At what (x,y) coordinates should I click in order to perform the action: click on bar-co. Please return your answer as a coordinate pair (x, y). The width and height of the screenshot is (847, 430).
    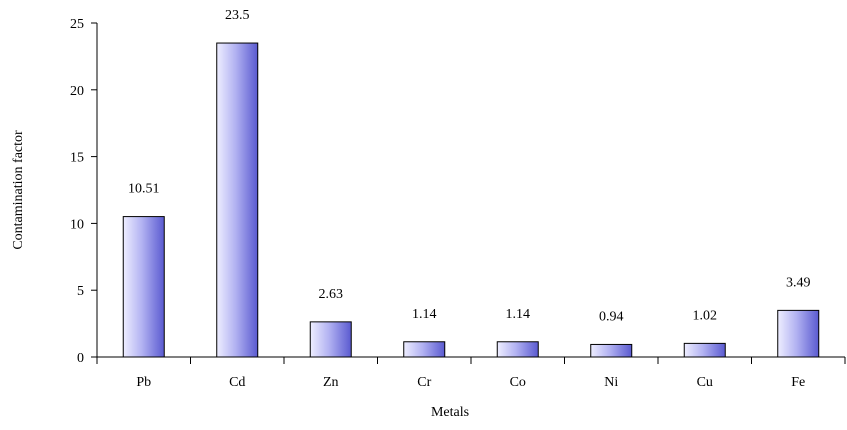
    Looking at the image, I should click on (517, 349).